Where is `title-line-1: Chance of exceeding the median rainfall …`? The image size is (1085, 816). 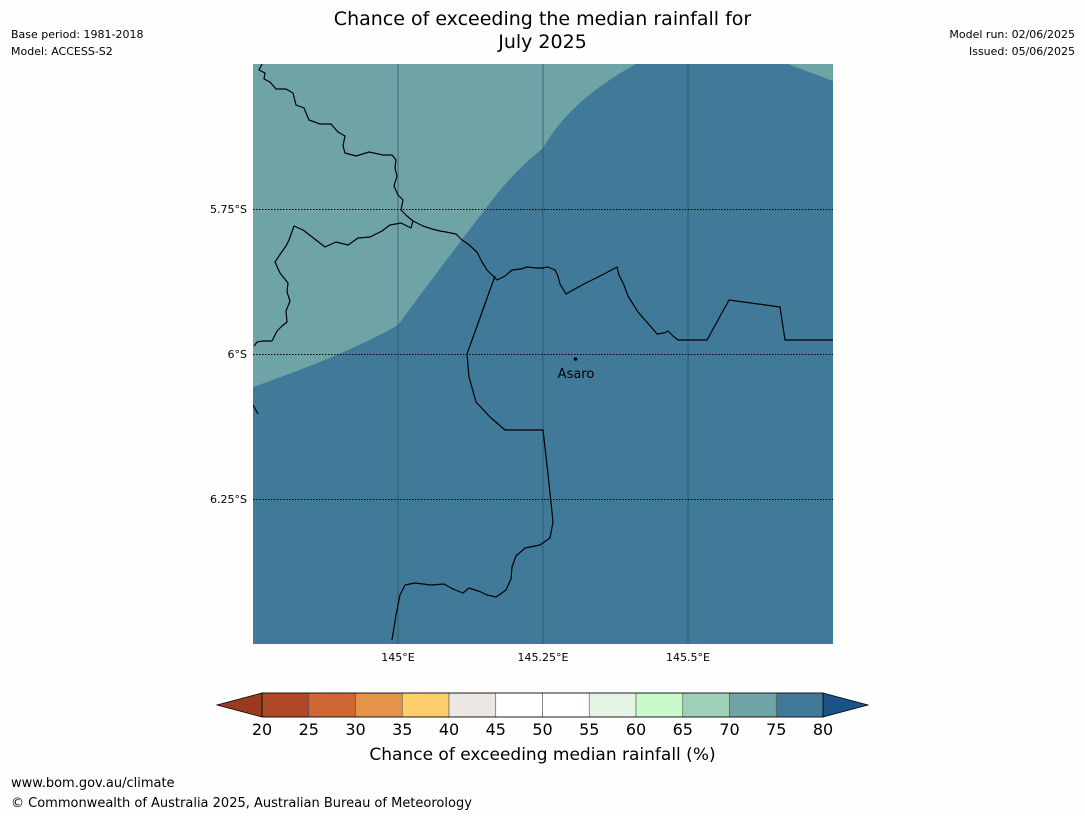 title-line-1: Chance of exceeding the median rainfall … is located at coordinates (542, 19).